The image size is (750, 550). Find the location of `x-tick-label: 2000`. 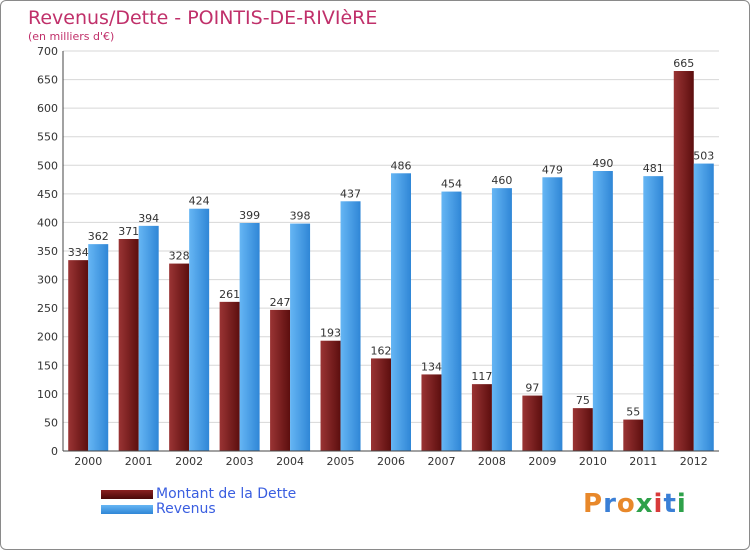

x-tick-label: 2000 is located at coordinates (88, 461).